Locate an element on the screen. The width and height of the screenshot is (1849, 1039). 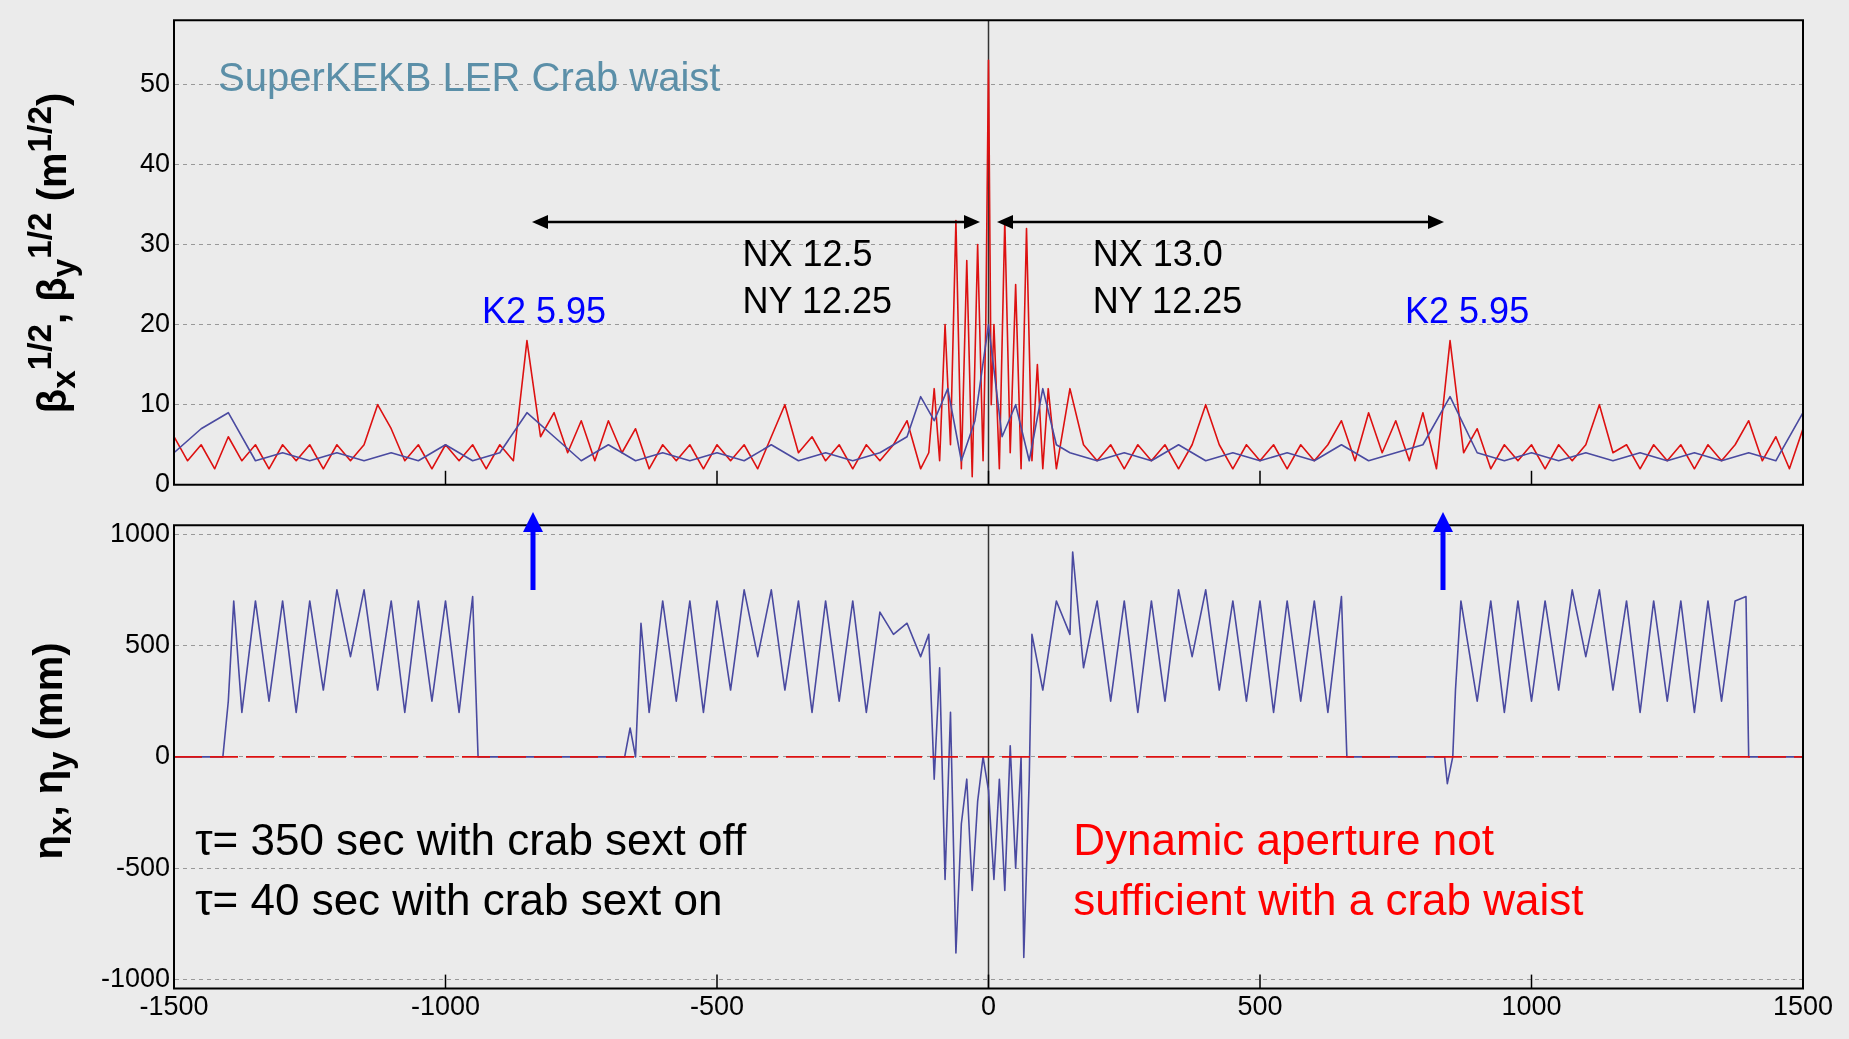
x-tick-label: 500 is located at coordinates (1260, 1006).